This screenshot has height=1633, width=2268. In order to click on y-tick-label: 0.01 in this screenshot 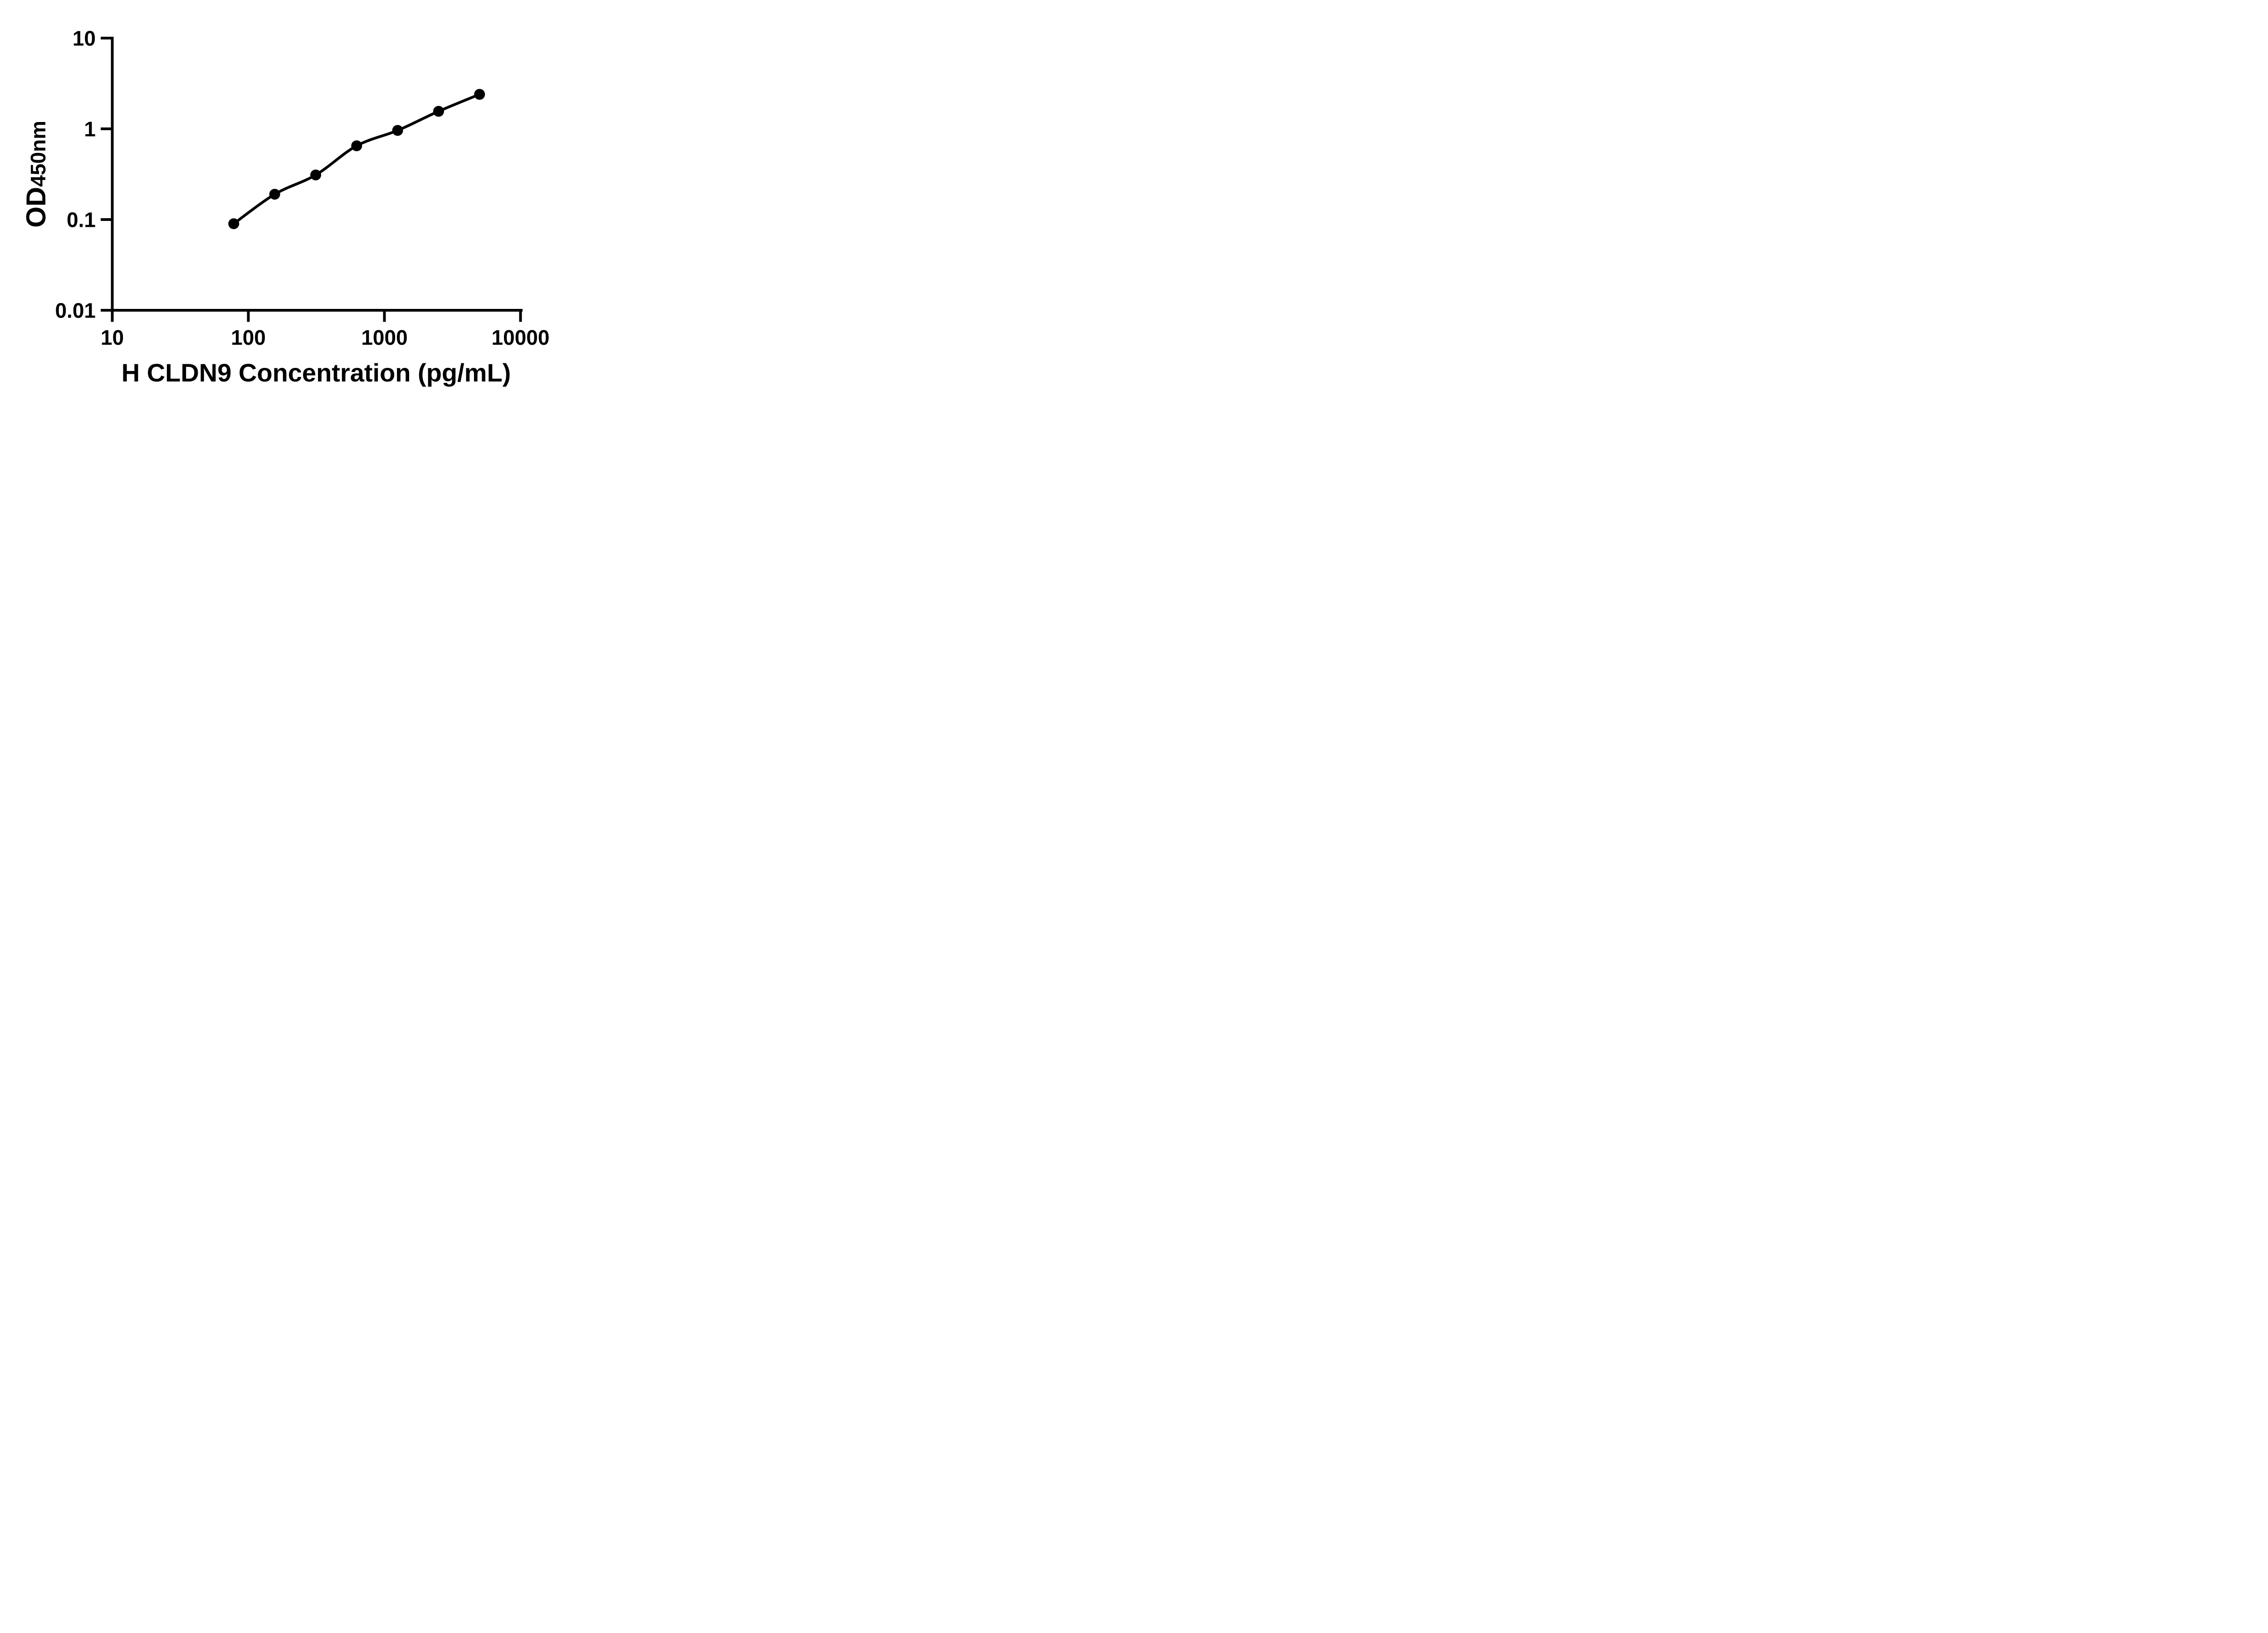, I will do `click(75, 311)`.